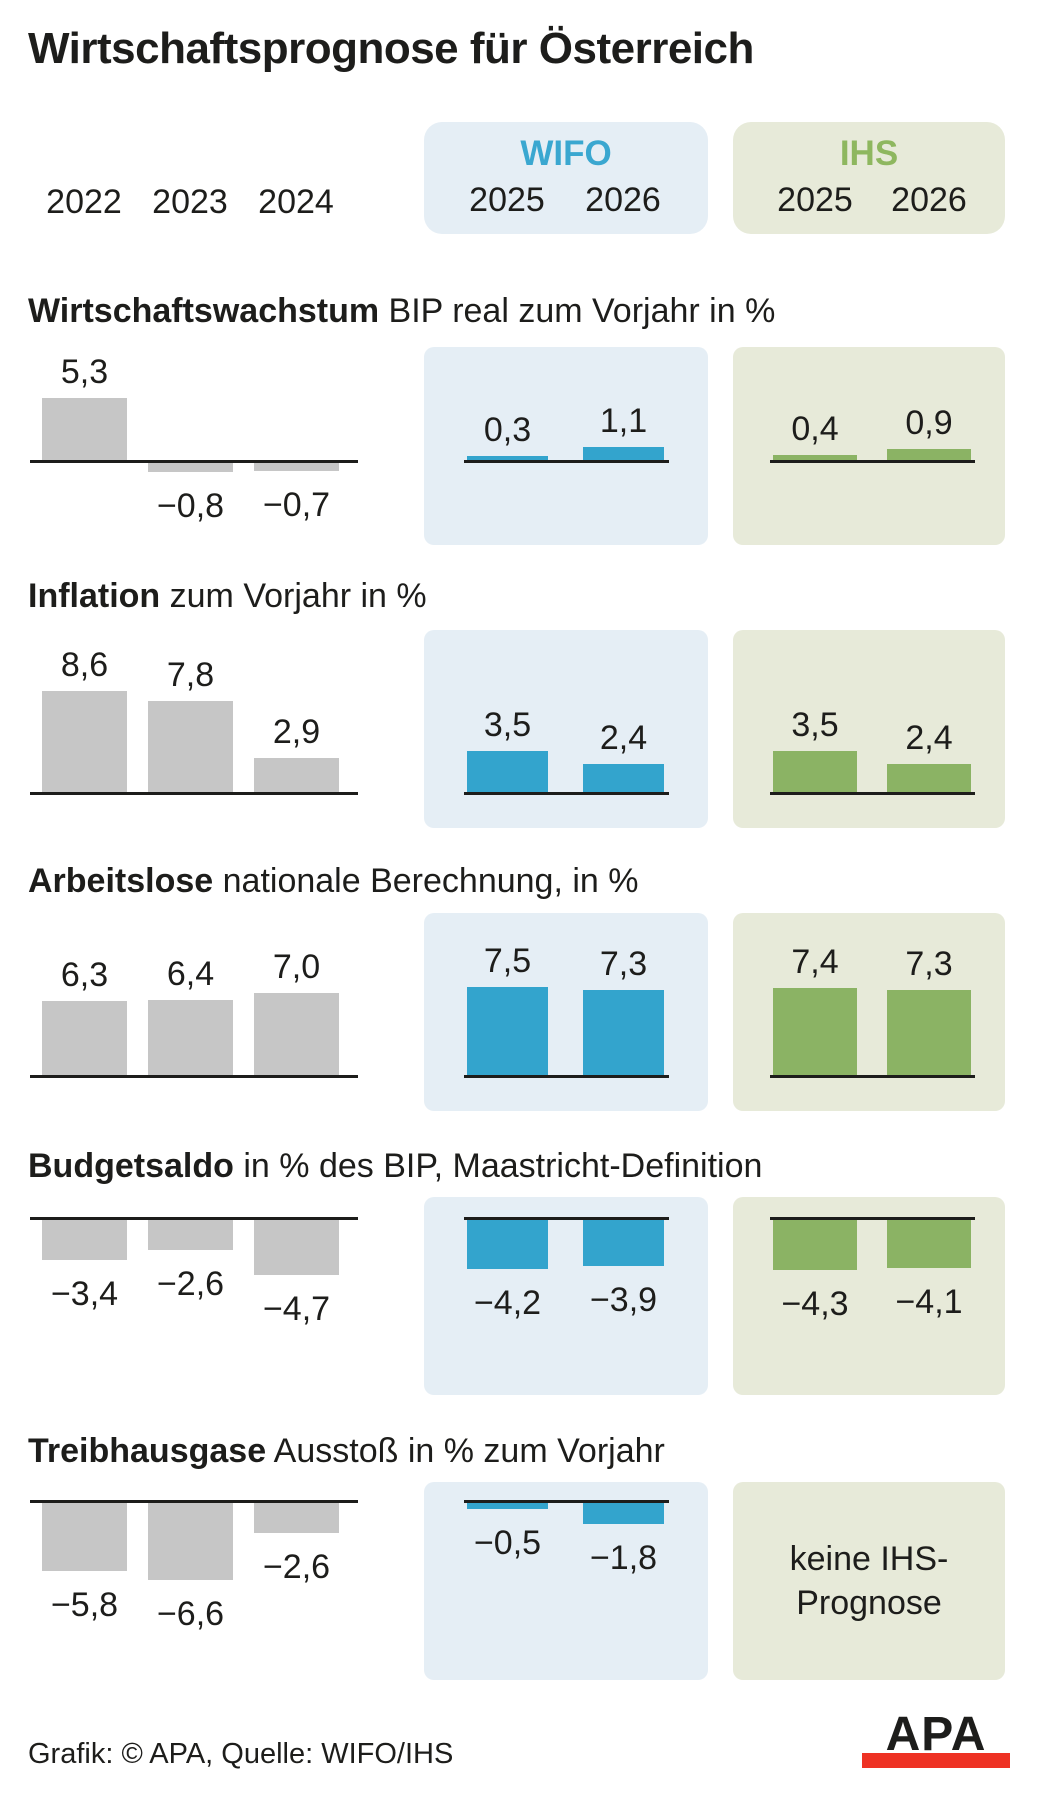  I want to click on section-term: Treibhausgase, so click(147, 1451).